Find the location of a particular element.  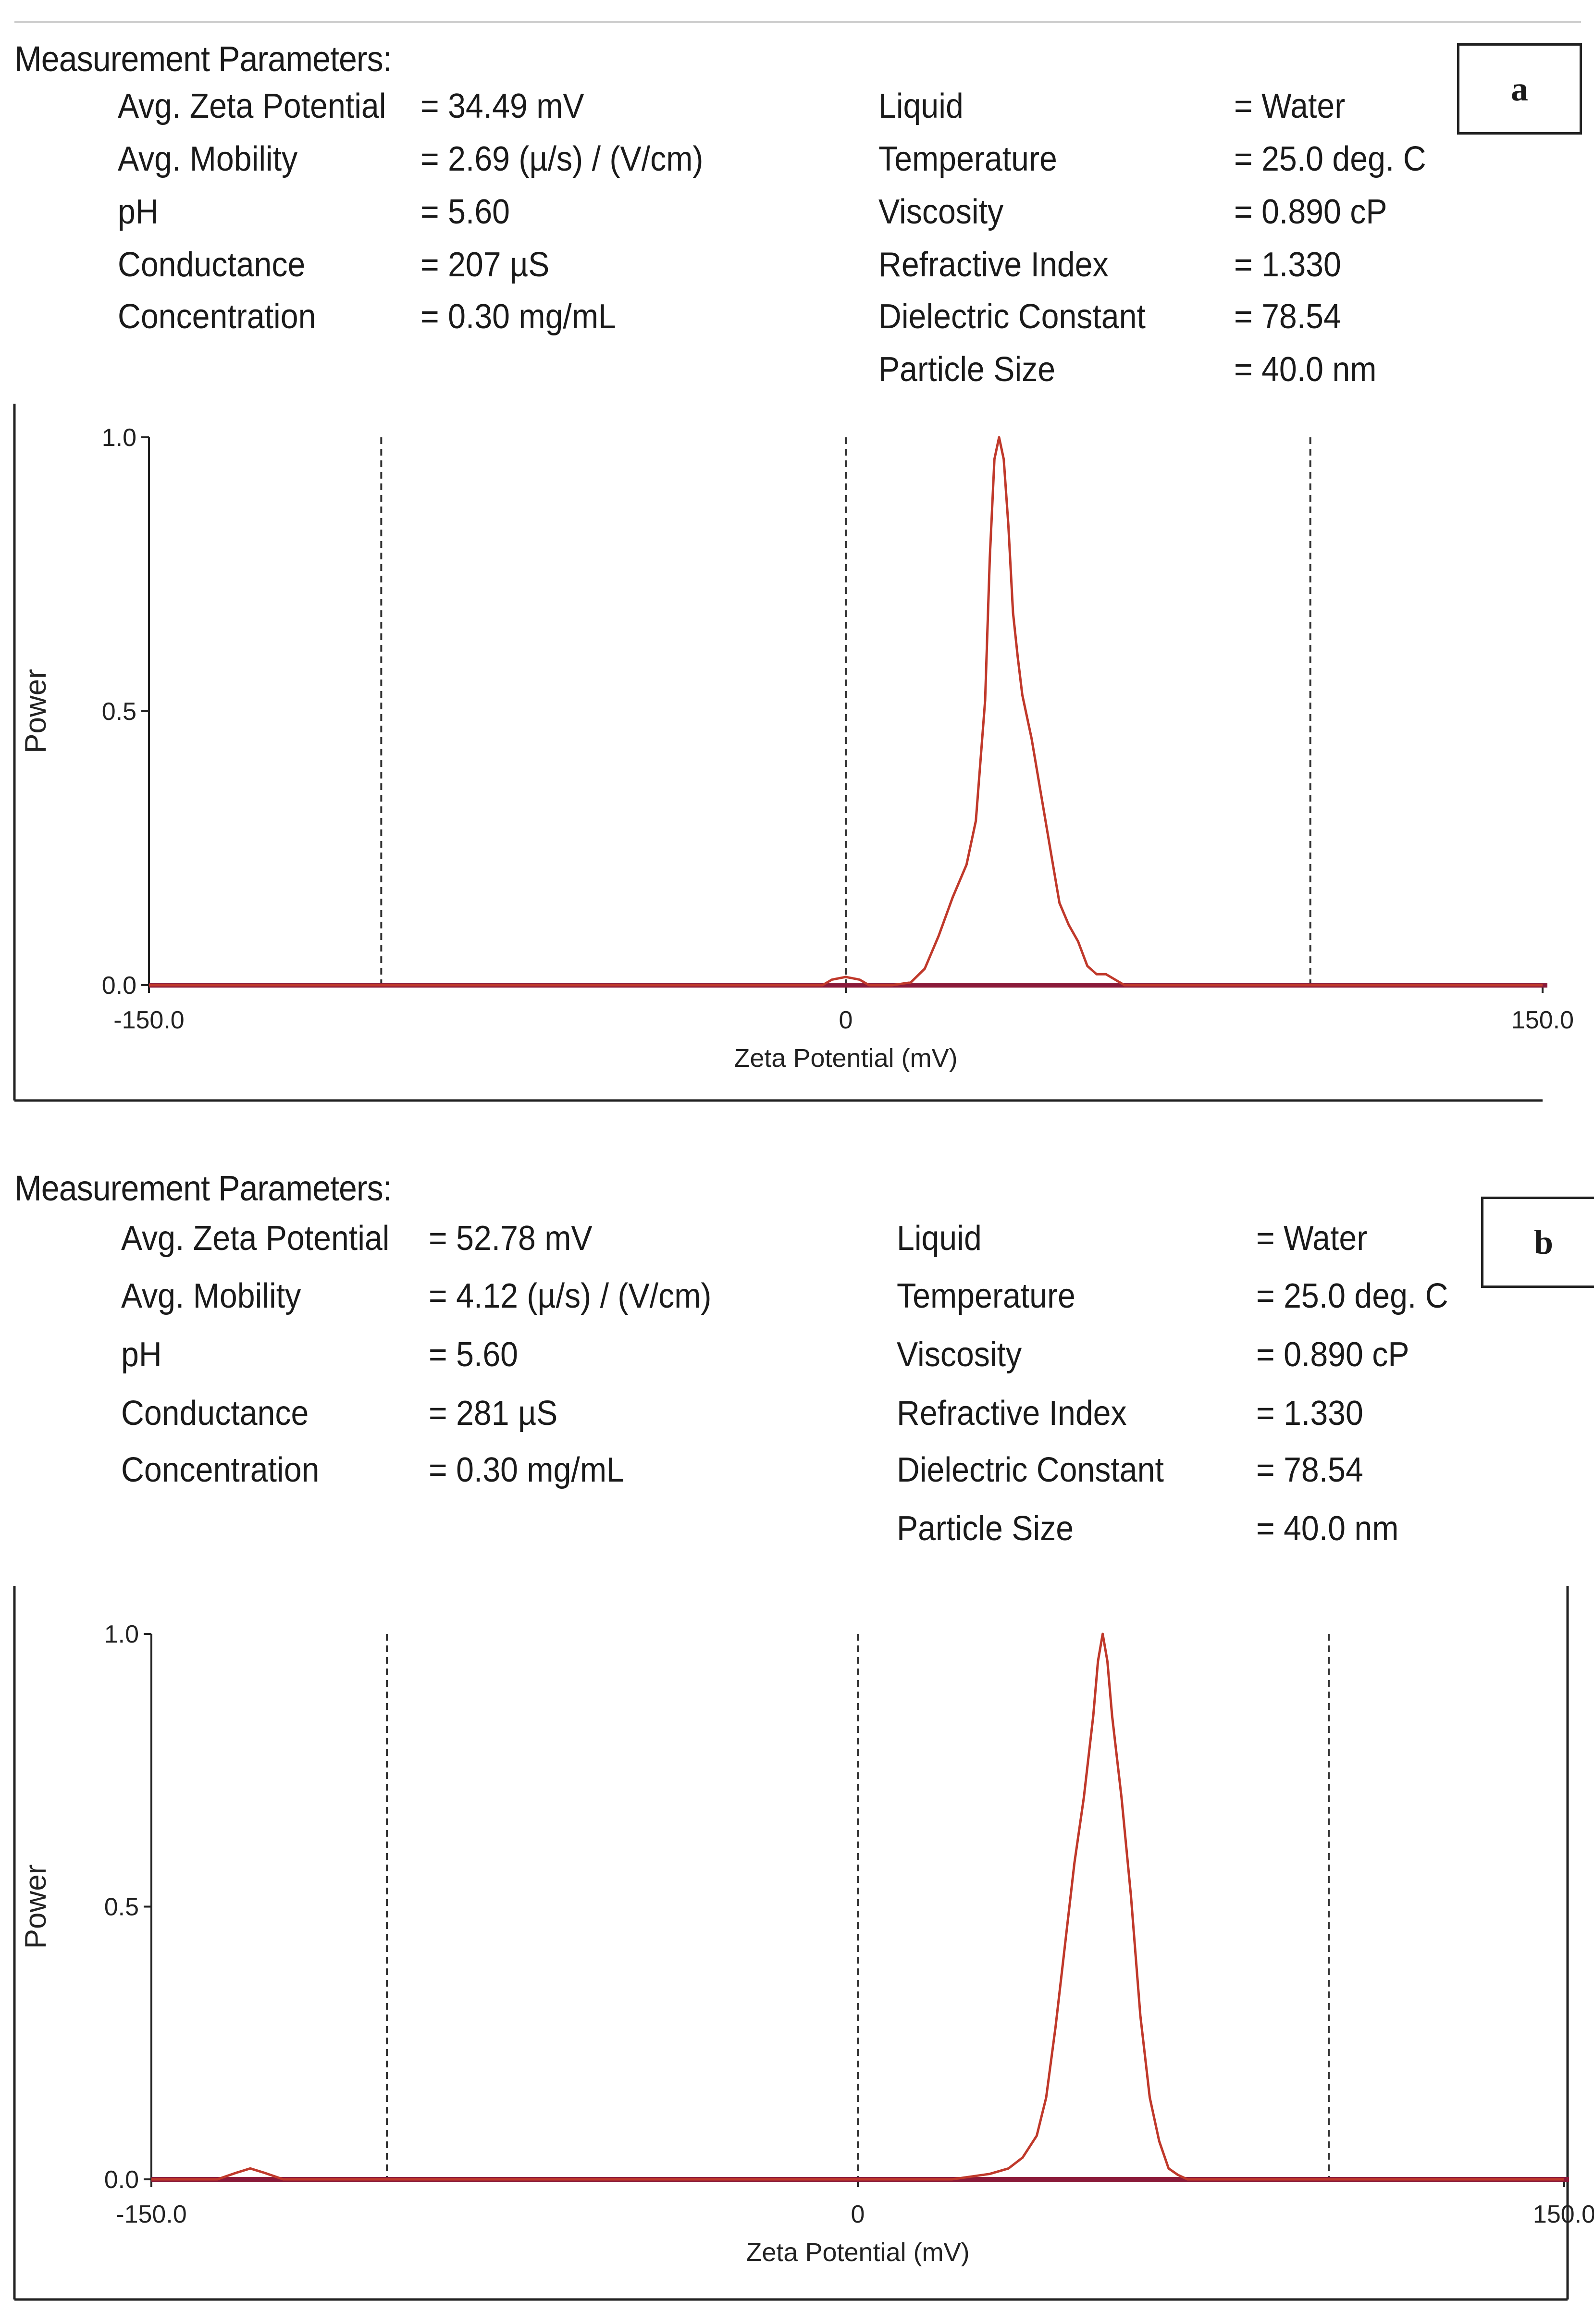

param-value: = 281 µS is located at coordinates (493, 1413).